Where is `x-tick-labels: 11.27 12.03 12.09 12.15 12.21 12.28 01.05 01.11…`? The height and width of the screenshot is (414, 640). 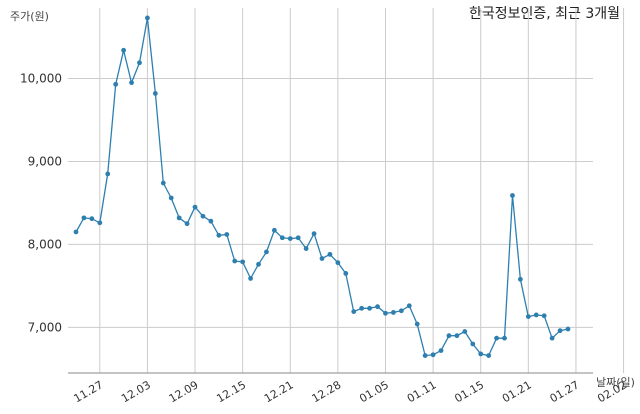 x-tick-labels: 11.27 12.03 12.09 12.15 12.21 12.28 01.05 01.11… is located at coordinates (351, 391).